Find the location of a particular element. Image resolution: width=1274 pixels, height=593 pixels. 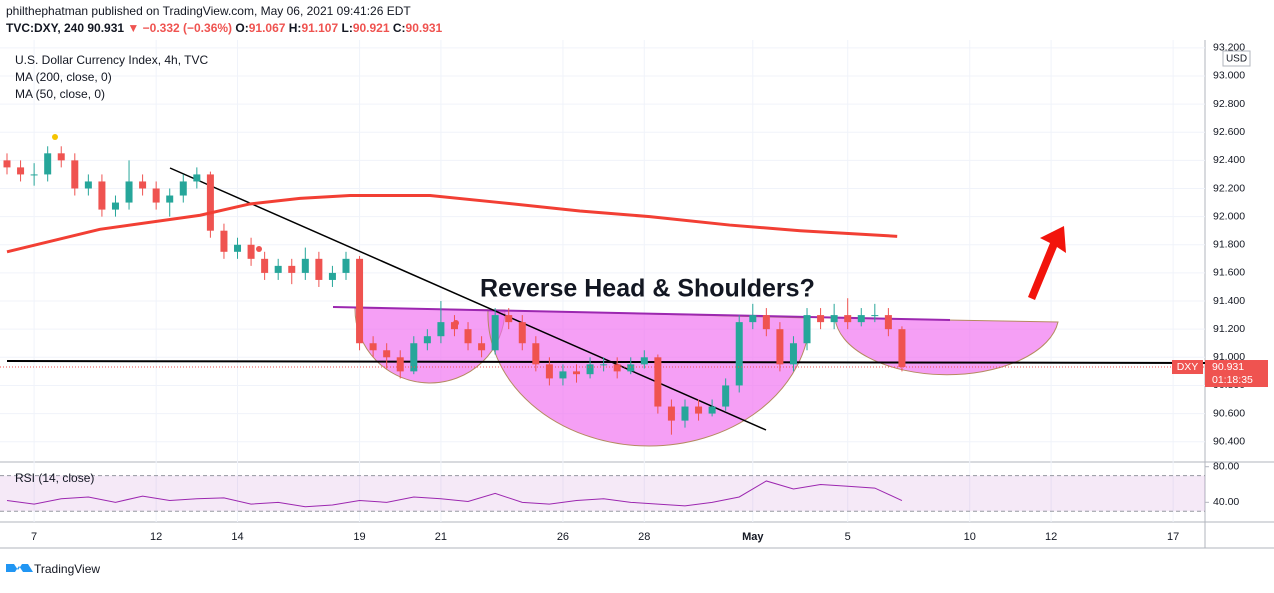

x-tick-label: 19 is located at coordinates (359, 537).